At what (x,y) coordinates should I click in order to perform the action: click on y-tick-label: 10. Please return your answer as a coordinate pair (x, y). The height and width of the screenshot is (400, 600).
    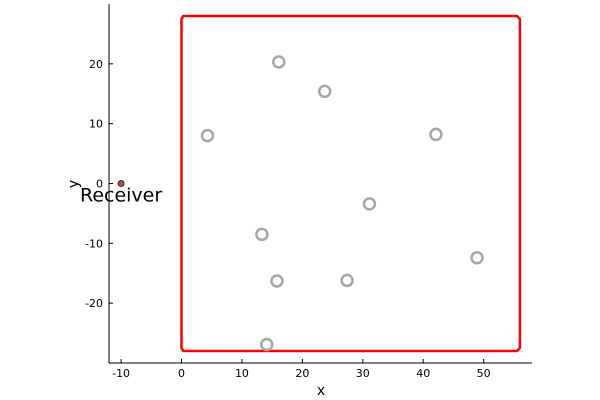
    Looking at the image, I should click on (96, 124).